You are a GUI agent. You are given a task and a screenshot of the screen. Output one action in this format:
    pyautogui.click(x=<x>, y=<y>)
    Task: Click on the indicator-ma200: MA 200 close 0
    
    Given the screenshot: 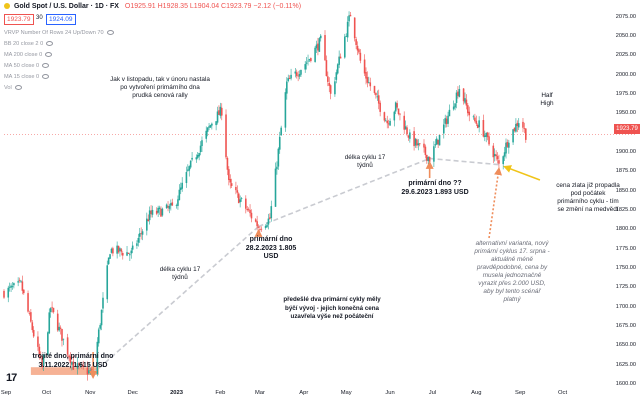 What is the action you would take?
    pyautogui.click(x=28, y=55)
    